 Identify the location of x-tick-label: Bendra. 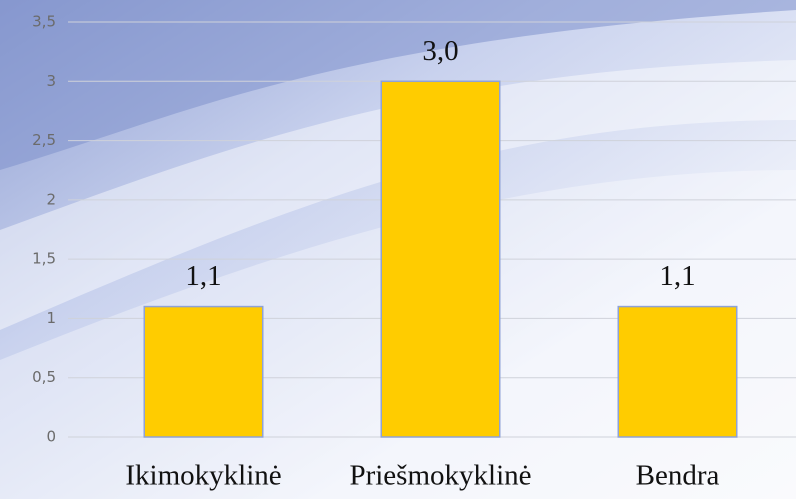
(678, 476).